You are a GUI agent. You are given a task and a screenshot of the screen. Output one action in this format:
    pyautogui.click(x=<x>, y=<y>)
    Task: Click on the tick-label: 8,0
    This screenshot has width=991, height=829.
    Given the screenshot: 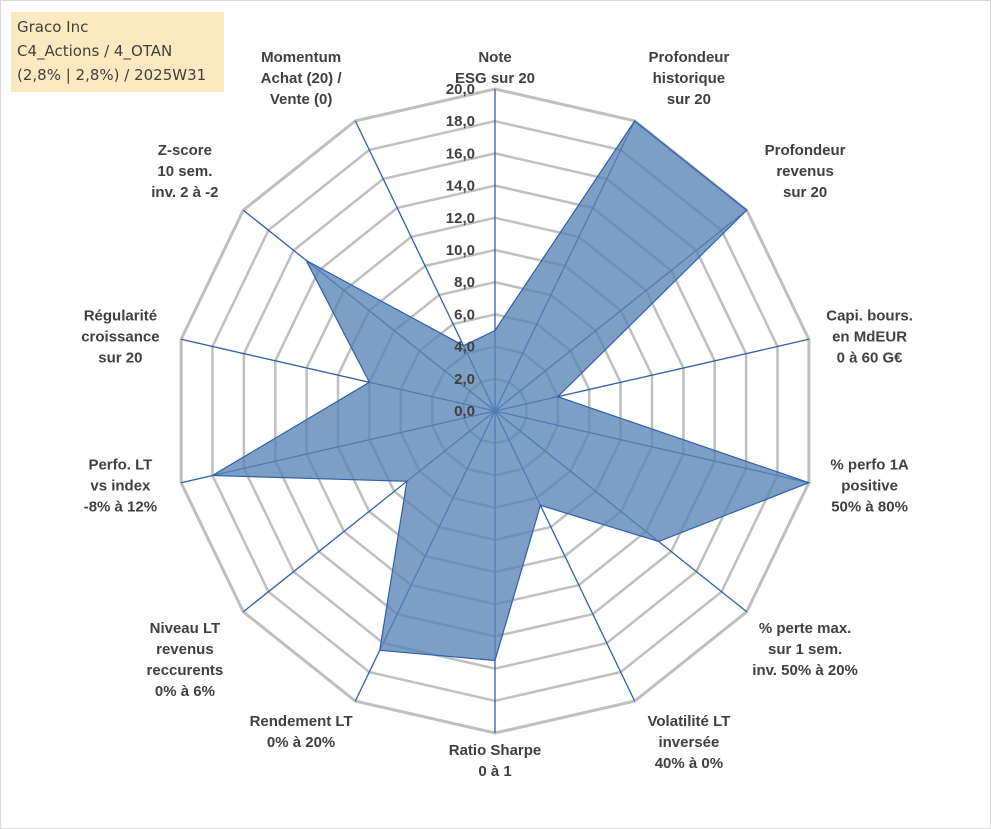 What is the action you would take?
    pyautogui.click(x=464, y=282)
    